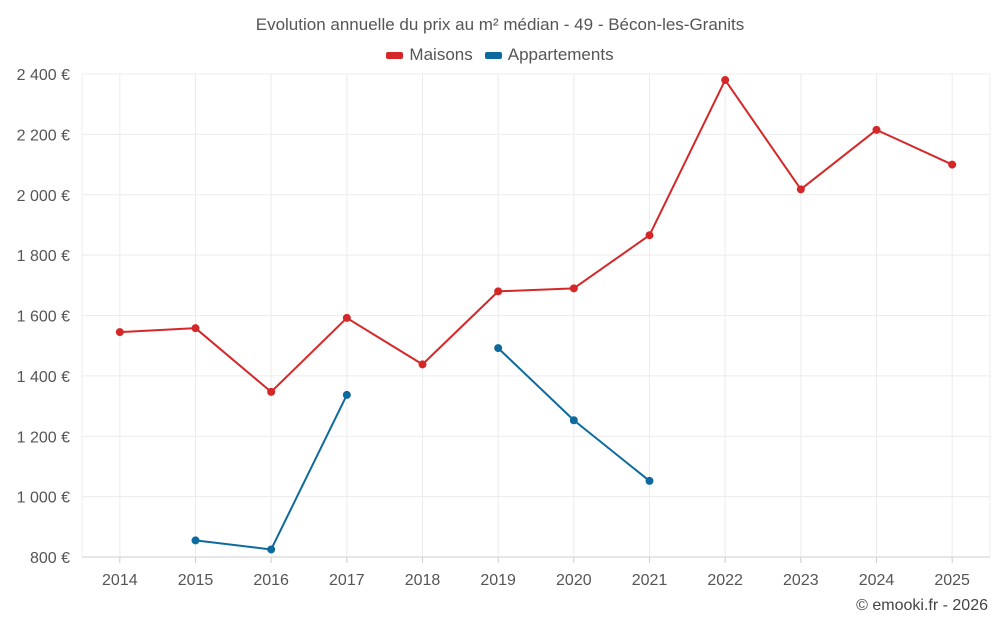 The height and width of the screenshot is (625, 1000). What do you see at coordinates (271, 580) in the screenshot?
I see `x-tick-label: 2016` at bounding box center [271, 580].